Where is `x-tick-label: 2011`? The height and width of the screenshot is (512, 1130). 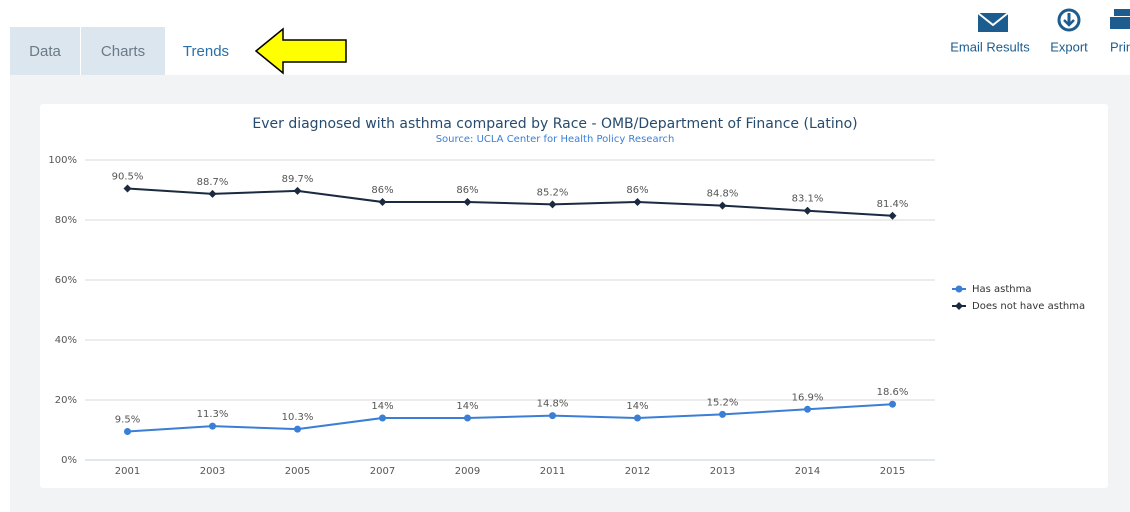
x-tick-label: 2011 is located at coordinates (552, 471).